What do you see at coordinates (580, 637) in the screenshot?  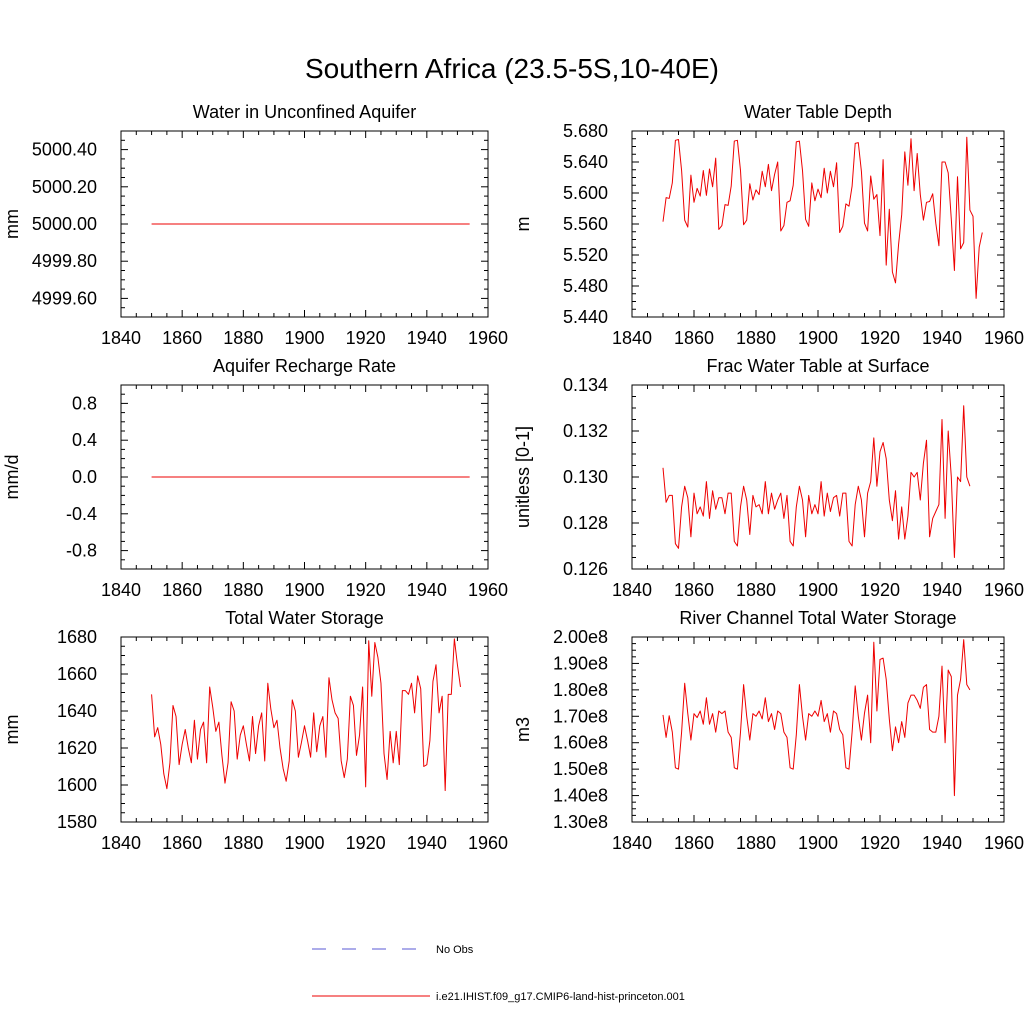 I see `y-tick-label: 2.00e8` at bounding box center [580, 637].